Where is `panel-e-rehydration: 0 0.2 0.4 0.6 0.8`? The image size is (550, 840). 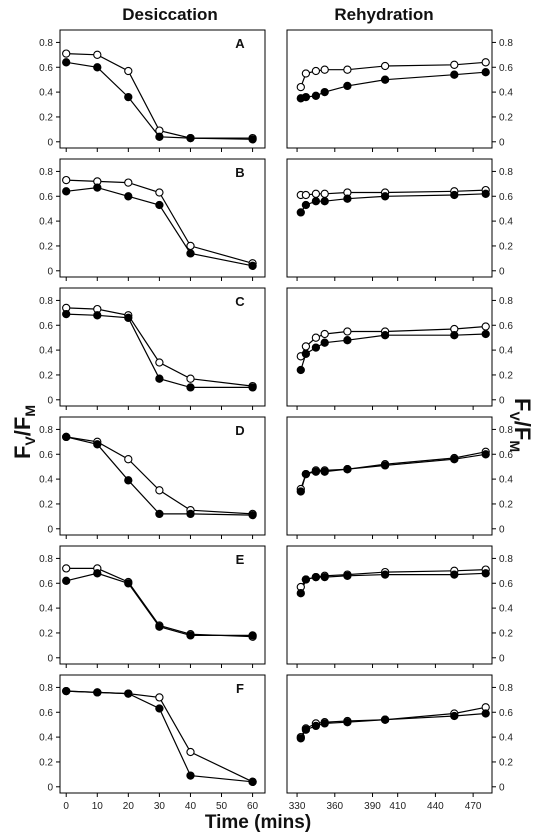 panel-e-rehydration: 0 0.2 0.4 0.6 0.8 is located at coordinates (399, 606).